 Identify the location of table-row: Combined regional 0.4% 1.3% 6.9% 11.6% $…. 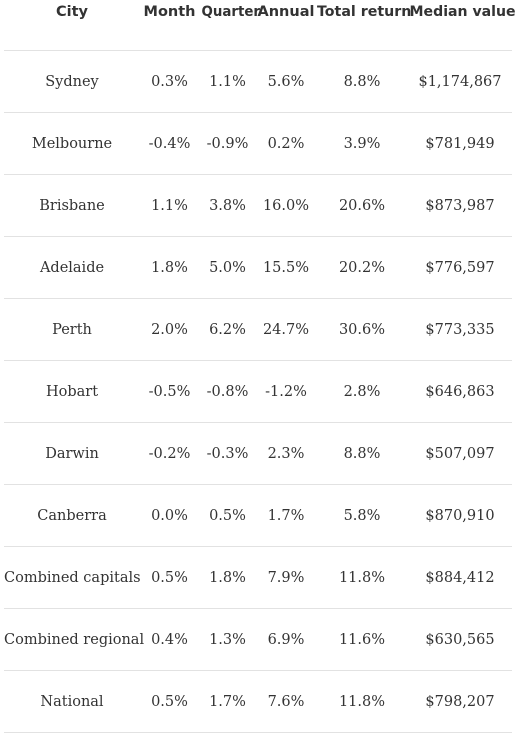
(258, 639).